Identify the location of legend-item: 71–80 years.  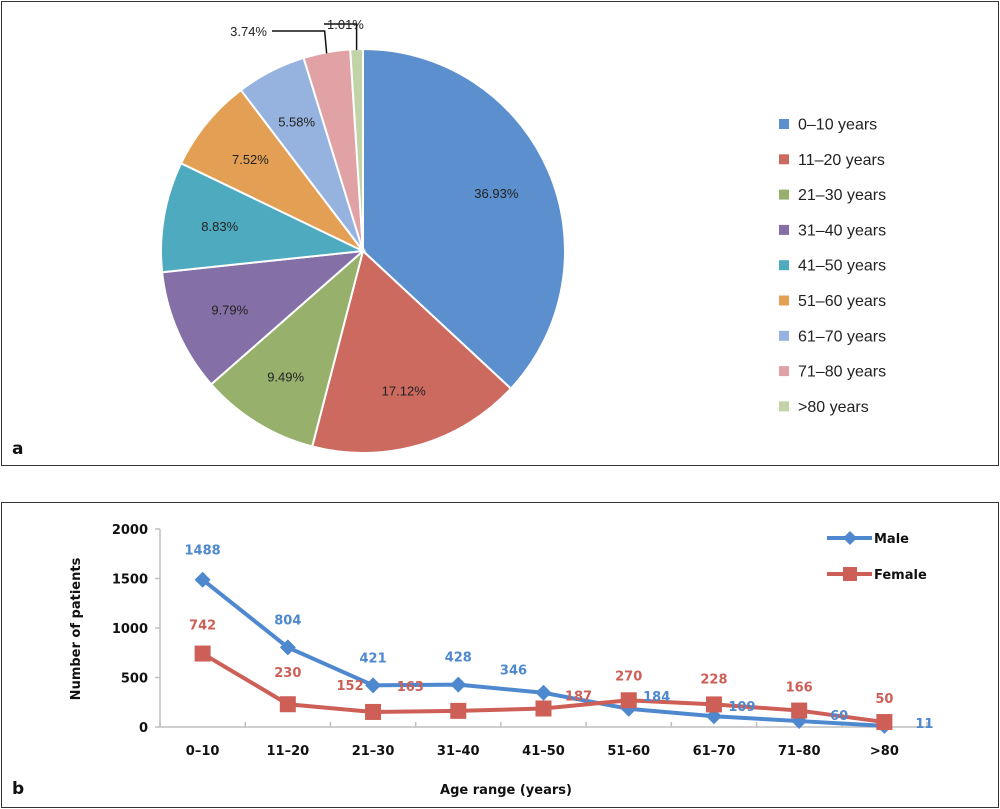
(842, 372).